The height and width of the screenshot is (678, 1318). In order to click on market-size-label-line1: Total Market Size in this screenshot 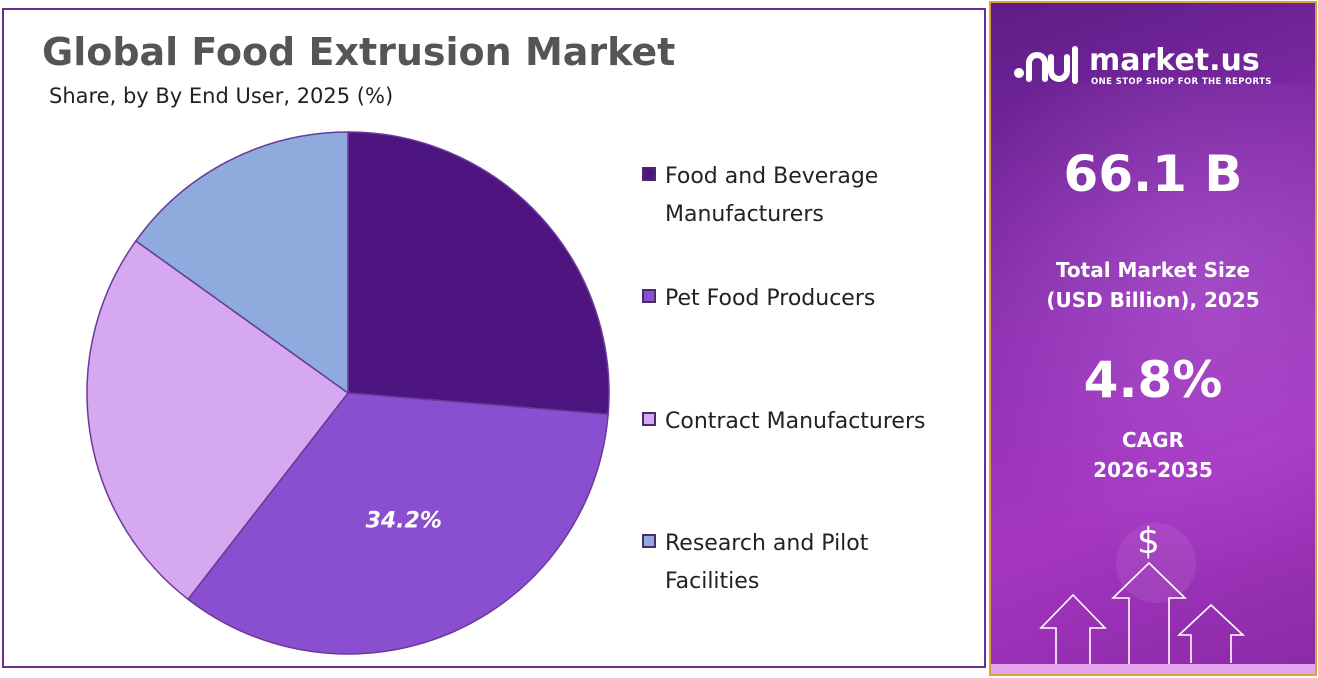, I will do `click(1153, 270)`.